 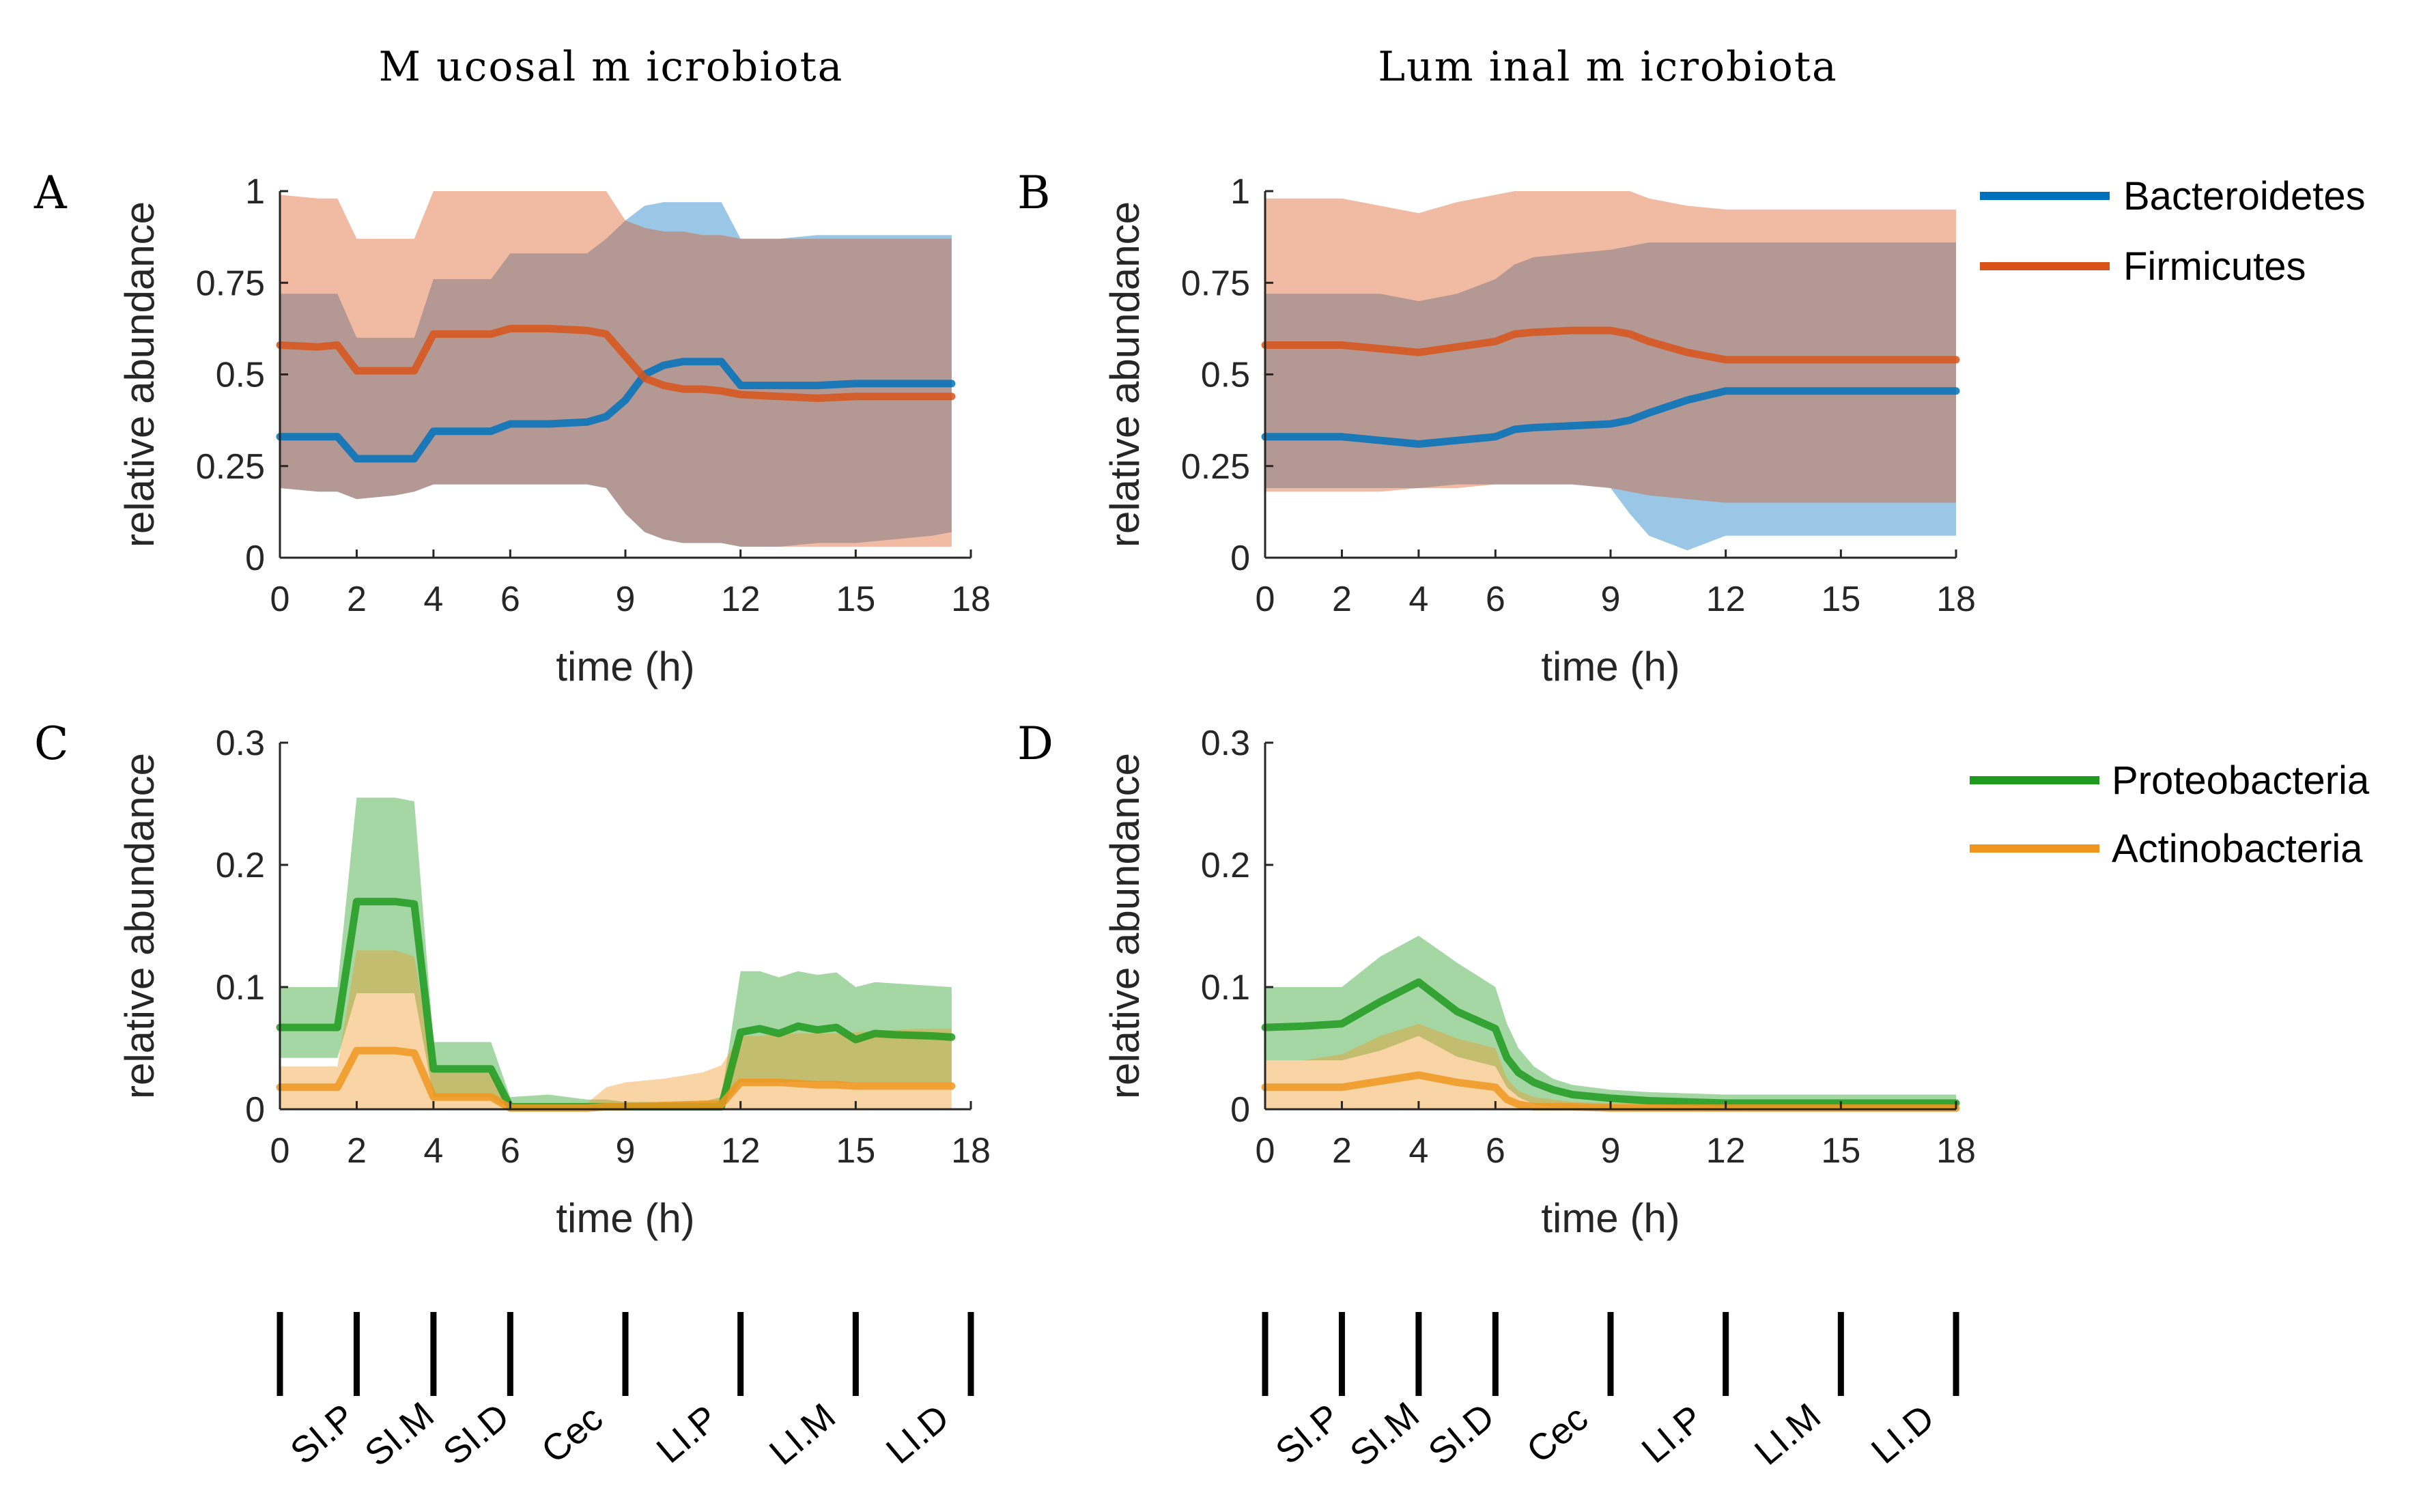 What do you see at coordinates (611, 67) in the screenshot?
I see `title-mucosal: M ucosal m icrobiota` at bounding box center [611, 67].